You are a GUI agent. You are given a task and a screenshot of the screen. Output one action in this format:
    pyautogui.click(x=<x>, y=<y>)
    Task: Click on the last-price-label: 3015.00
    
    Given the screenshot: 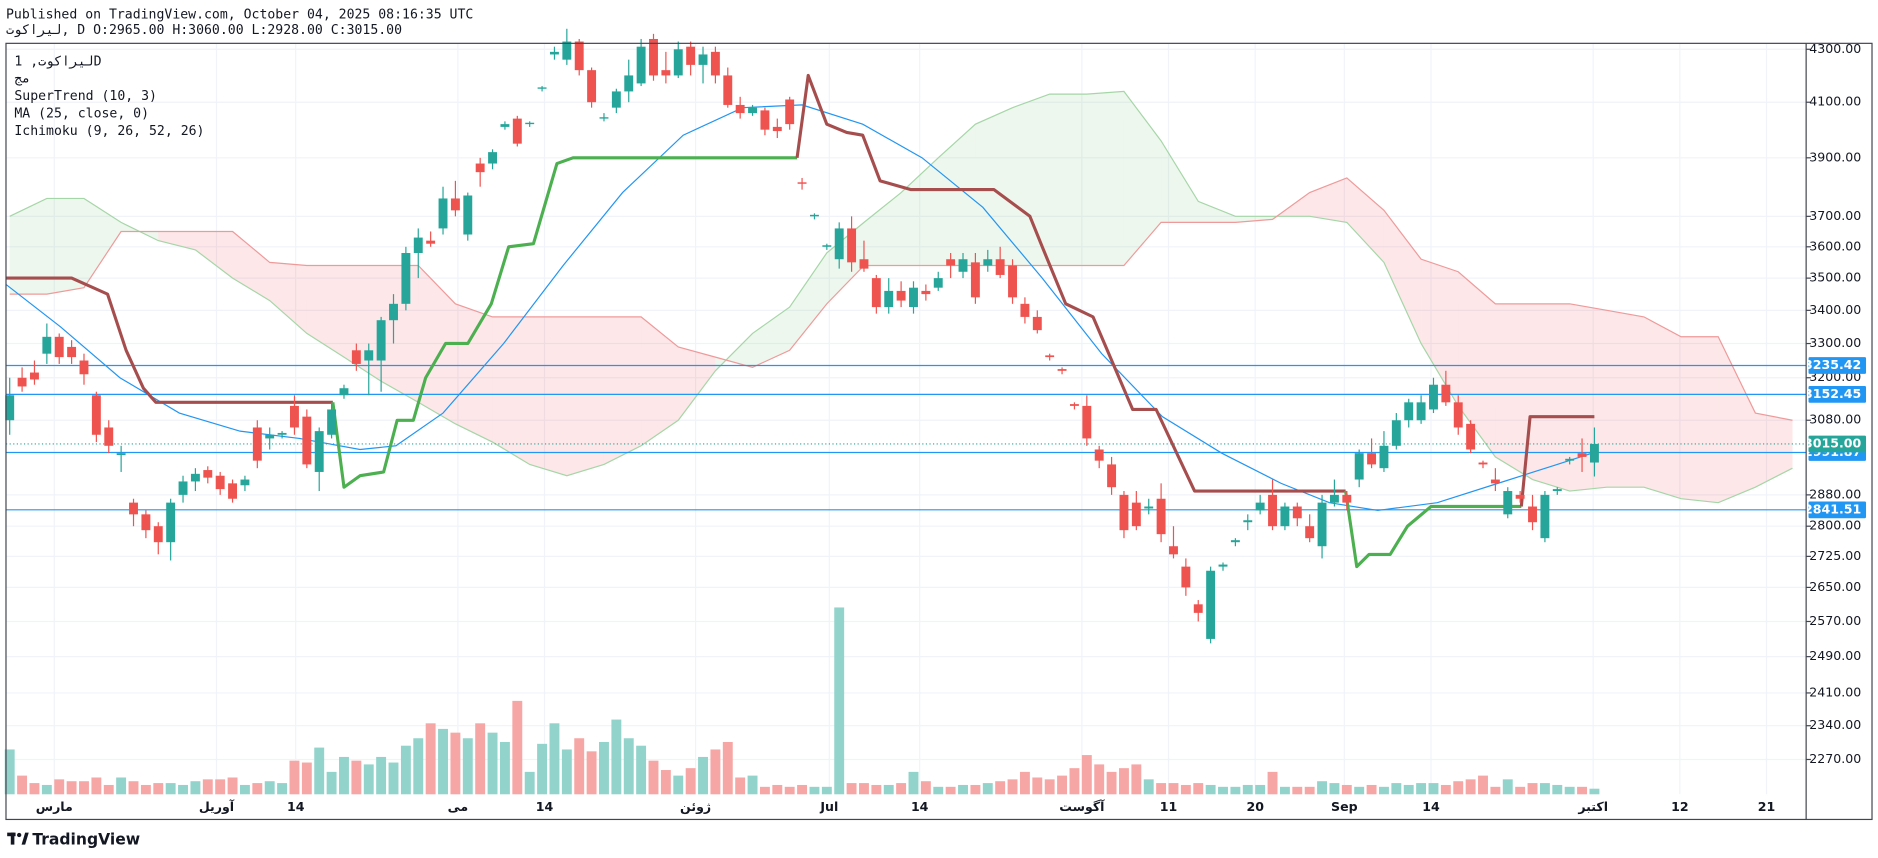 What is the action you would take?
    pyautogui.click(x=1832, y=442)
    